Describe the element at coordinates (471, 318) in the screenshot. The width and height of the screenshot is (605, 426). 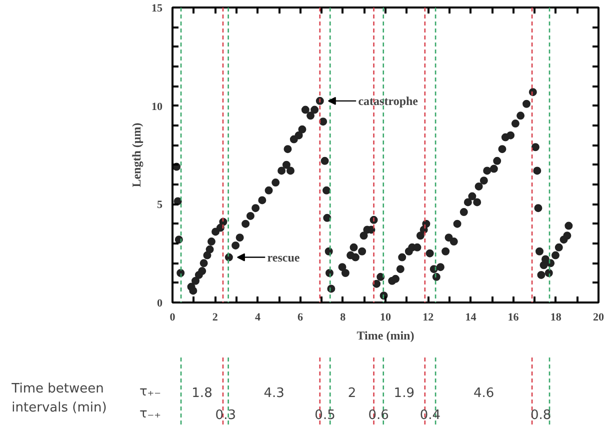
I see `x-tick-label: 14` at that location.